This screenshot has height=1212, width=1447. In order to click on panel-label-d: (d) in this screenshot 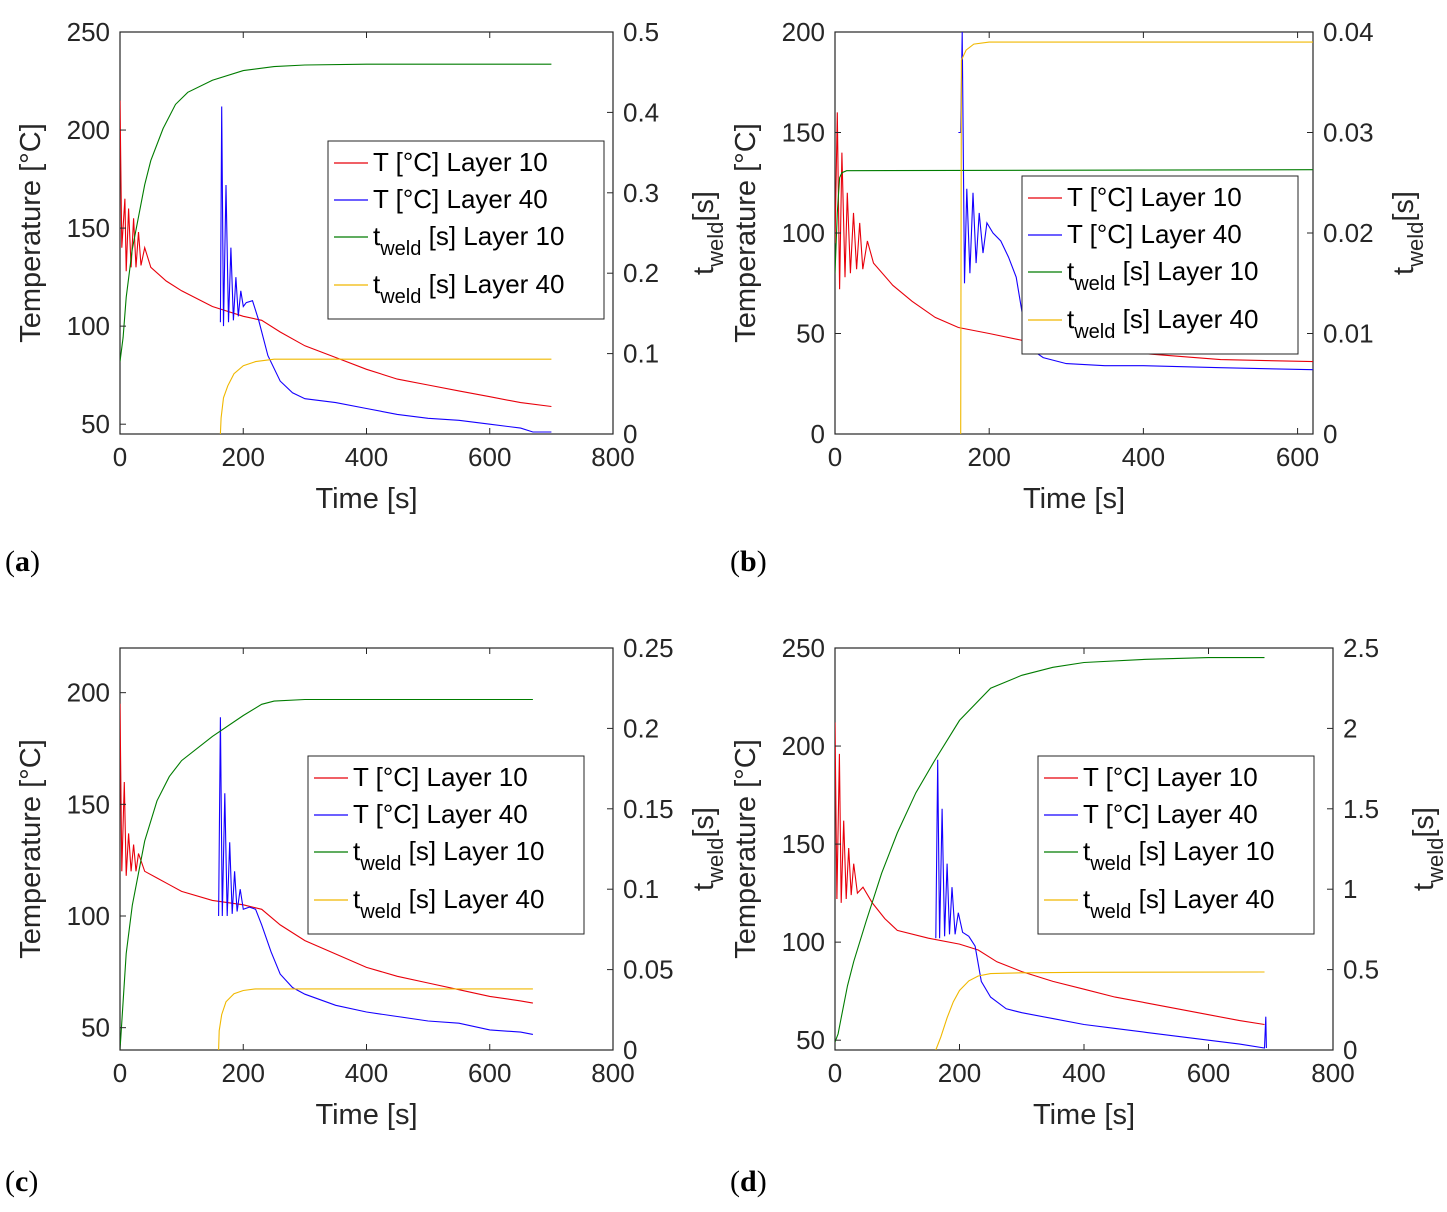, I will do `click(748, 1181)`.